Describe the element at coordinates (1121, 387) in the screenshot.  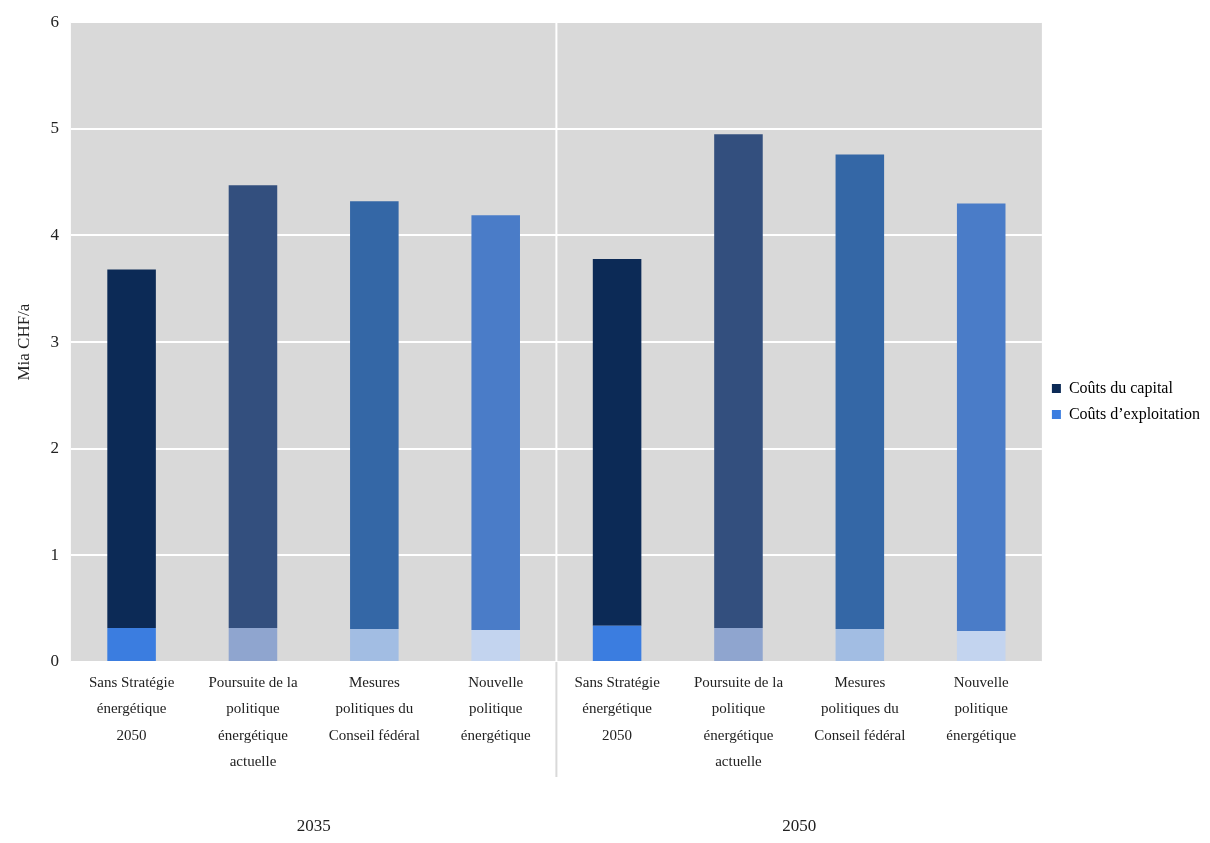
I see `legend-label: Coûts du capital` at that location.